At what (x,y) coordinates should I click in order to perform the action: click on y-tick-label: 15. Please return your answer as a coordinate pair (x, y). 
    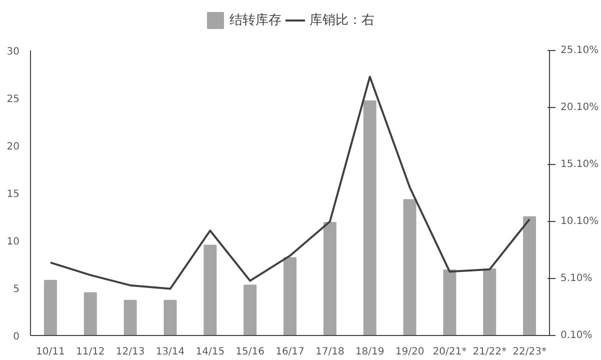
    Looking at the image, I should click on (13, 194).